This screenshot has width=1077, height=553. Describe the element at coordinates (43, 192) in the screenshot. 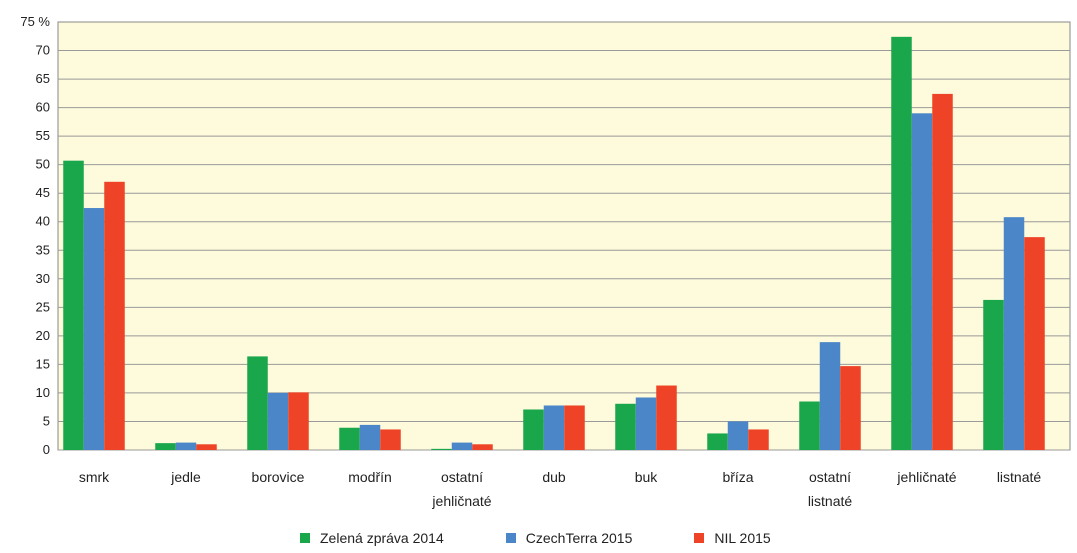

I see `y-tick-label: 45` at that location.